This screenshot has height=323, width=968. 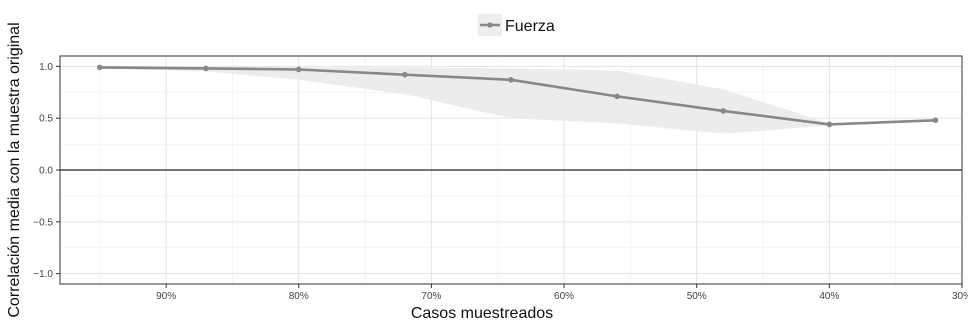 What do you see at coordinates (564, 296) in the screenshot?
I see `x-tick-label: 60%` at bounding box center [564, 296].